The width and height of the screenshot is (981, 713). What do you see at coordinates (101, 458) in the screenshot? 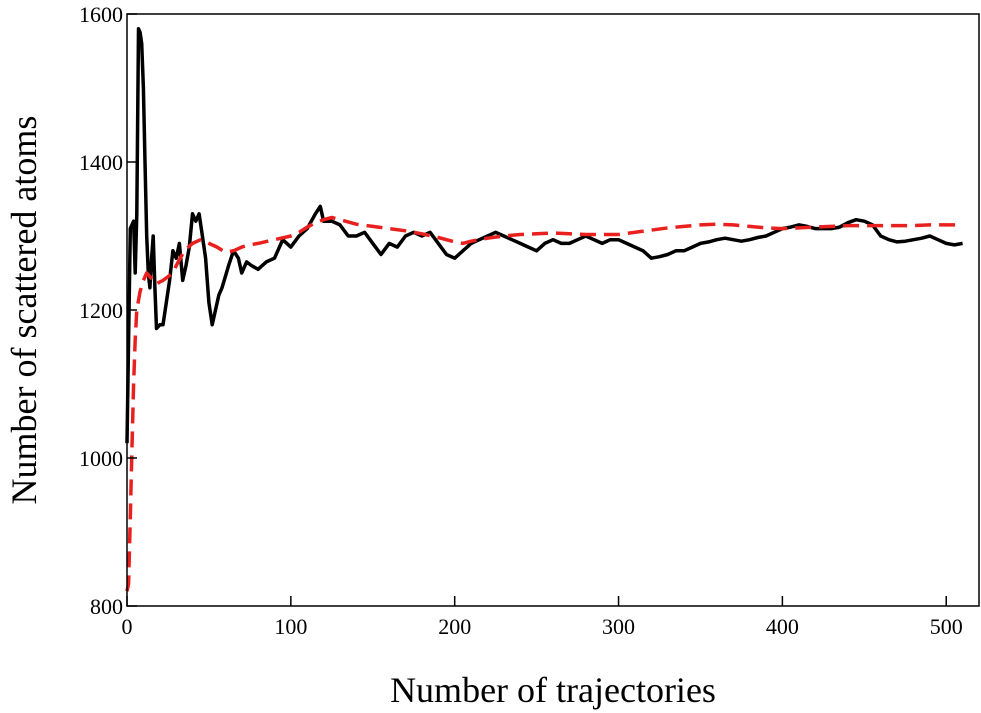
I see `y-tick-label: 1000` at bounding box center [101, 458].